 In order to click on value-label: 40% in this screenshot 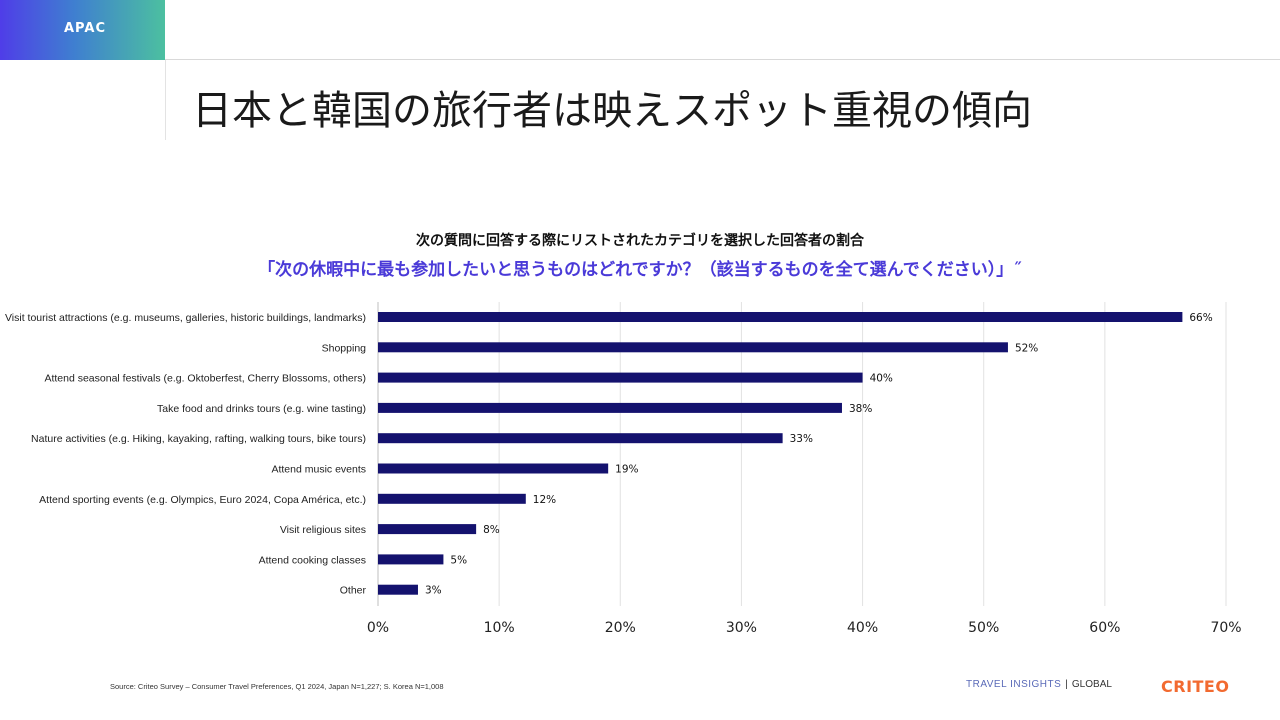, I will do `click(881, 379)`.